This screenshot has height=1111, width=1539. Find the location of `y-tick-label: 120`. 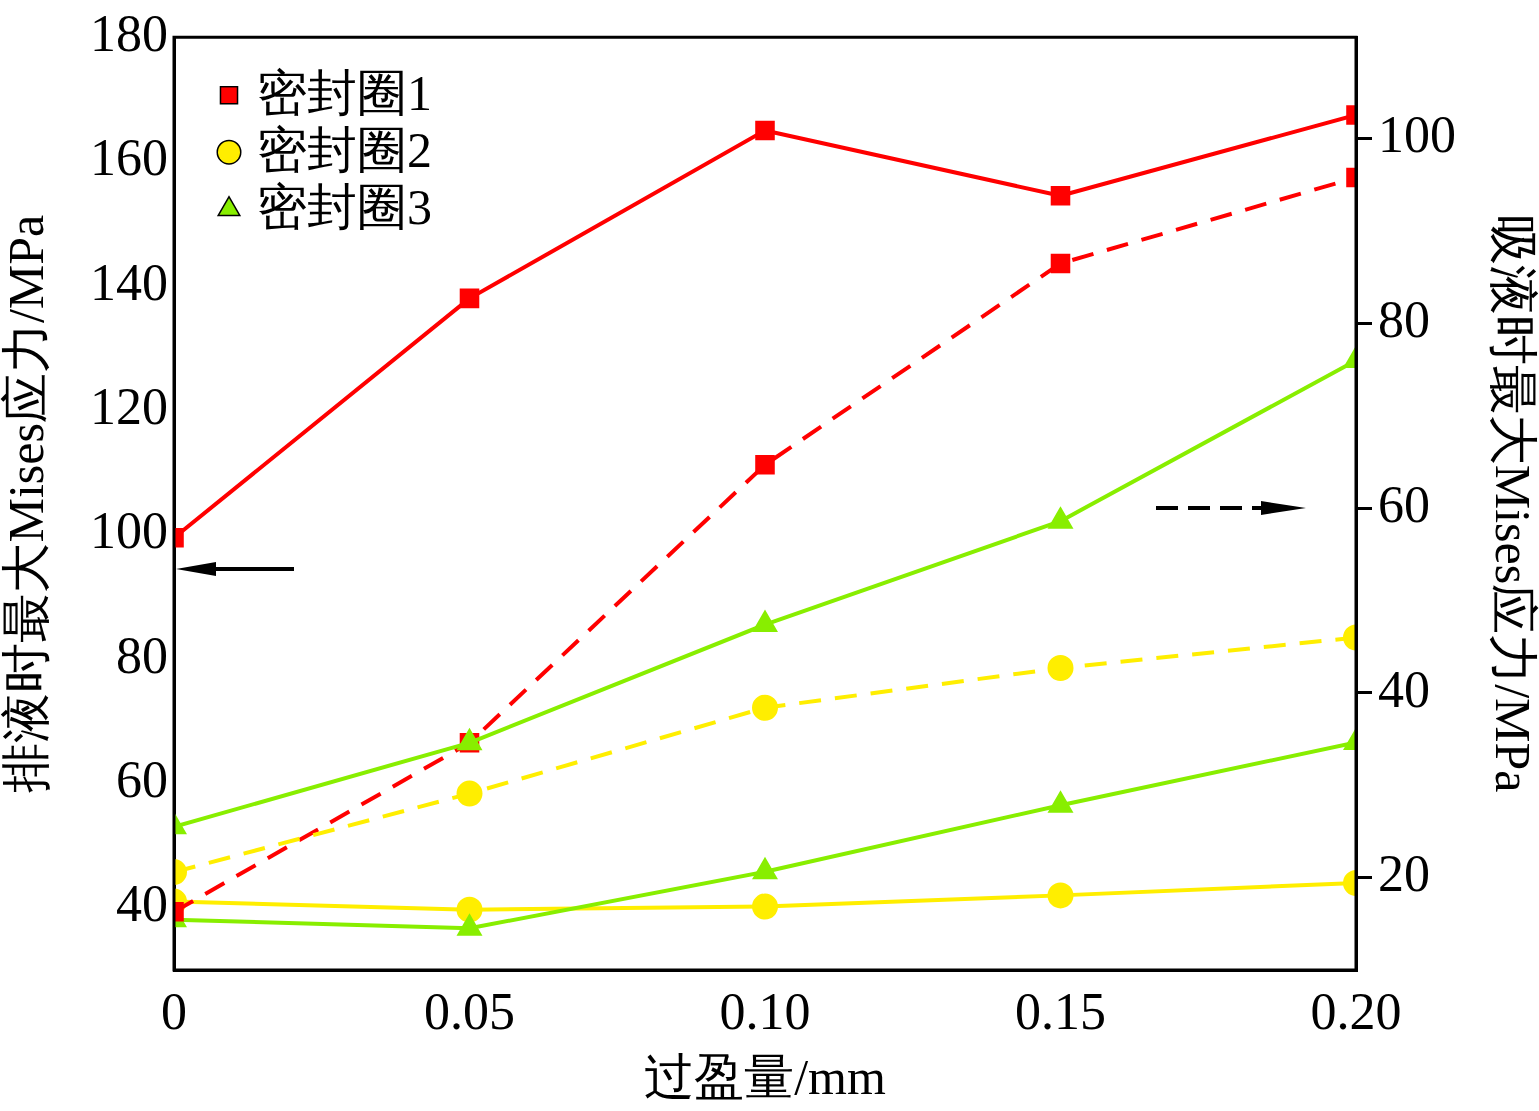

y-tick-label: 120 is located at coordinates (129, 406).